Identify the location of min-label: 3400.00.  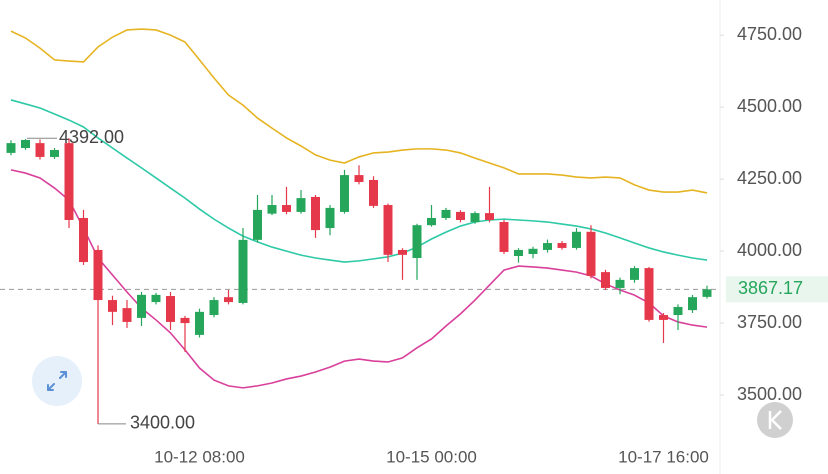
(162, 423).